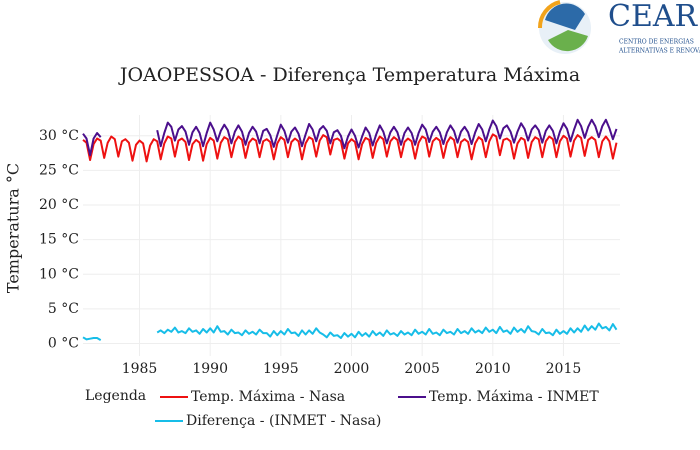  Describe the element at coordinates (59, 170) in the screenshot. I see `y-tick-label: 25 °C` at that location.